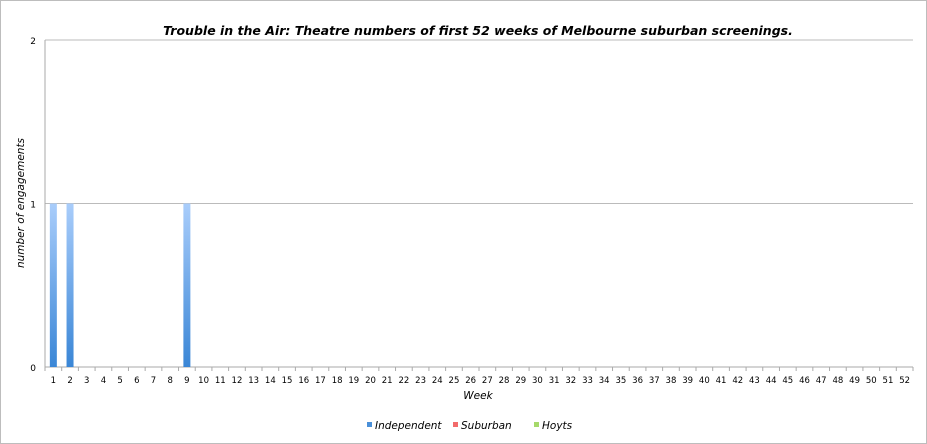  What do you see at coordinates (470, 381) in the screenshot?
I see `x-tick-label: 26` at bounding box center [470, 381].